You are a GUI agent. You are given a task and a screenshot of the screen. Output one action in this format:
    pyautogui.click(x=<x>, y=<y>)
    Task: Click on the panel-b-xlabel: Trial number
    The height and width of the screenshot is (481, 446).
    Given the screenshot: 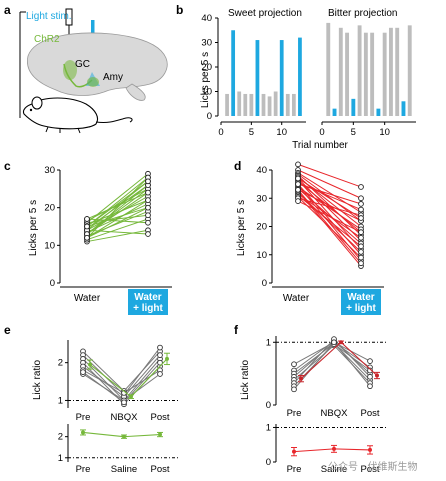 What is the action you would take?
    pyautogui.click(x=320, y=145)
    